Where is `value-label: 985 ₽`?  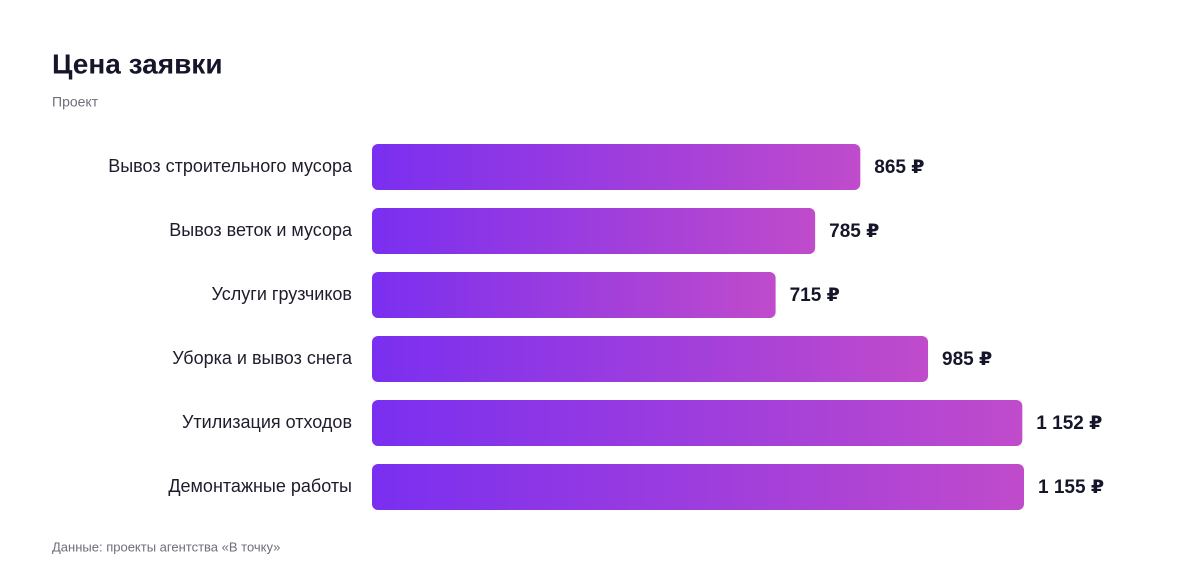
value-label: 985 ₽ is located at coordinates (967, 359).